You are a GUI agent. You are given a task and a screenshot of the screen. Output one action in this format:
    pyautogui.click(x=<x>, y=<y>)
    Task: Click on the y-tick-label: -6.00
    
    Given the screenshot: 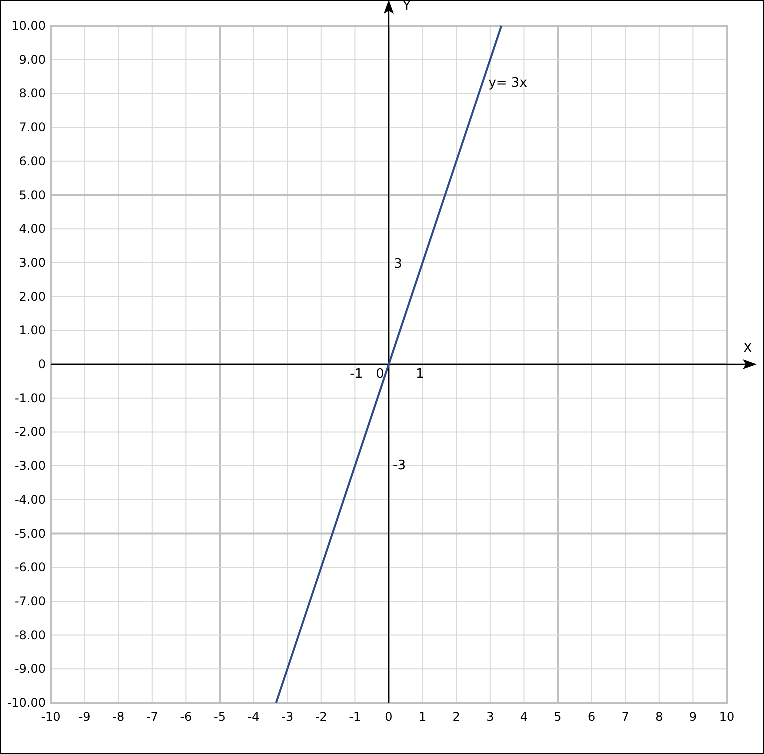 What is the action you would take?
    pyautogui.click(x=30, y=567)
    